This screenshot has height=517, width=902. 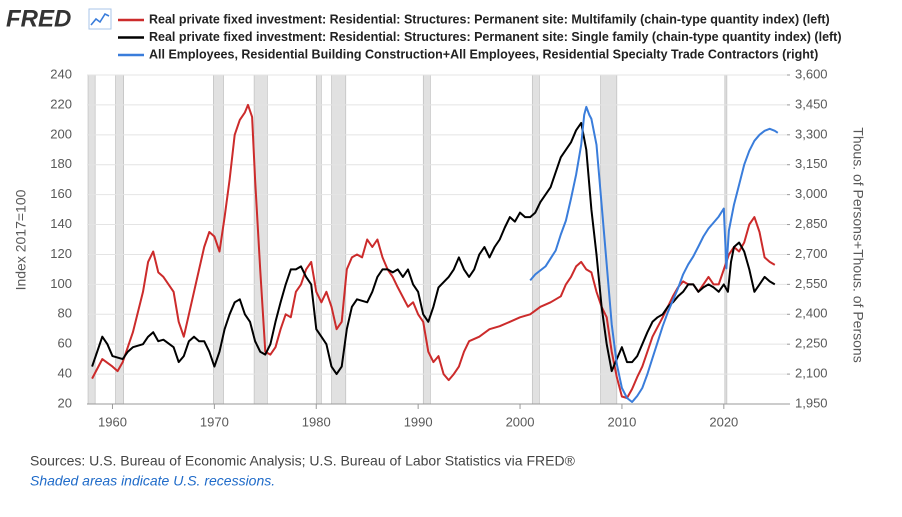 I want to click on y-axis-label: Index 2017=100, so click(x=21, y=239).